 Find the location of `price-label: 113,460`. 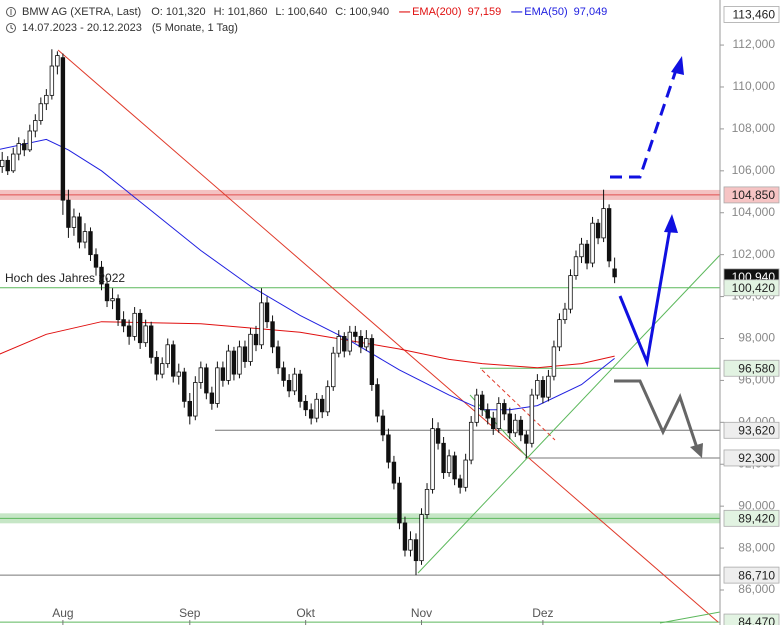

price-label: 113,460 is located at coordinates (754, 15).